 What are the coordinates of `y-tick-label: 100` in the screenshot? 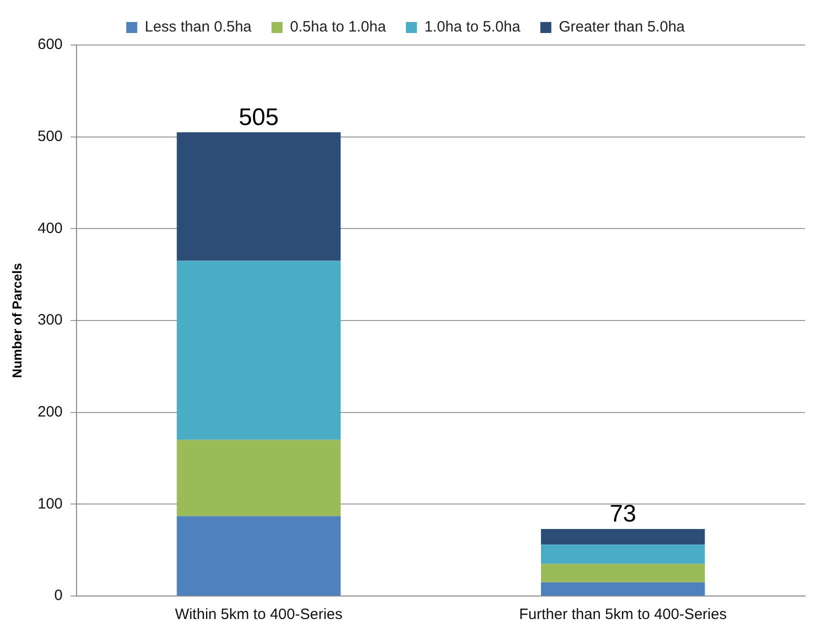 It's located at (50, 503).